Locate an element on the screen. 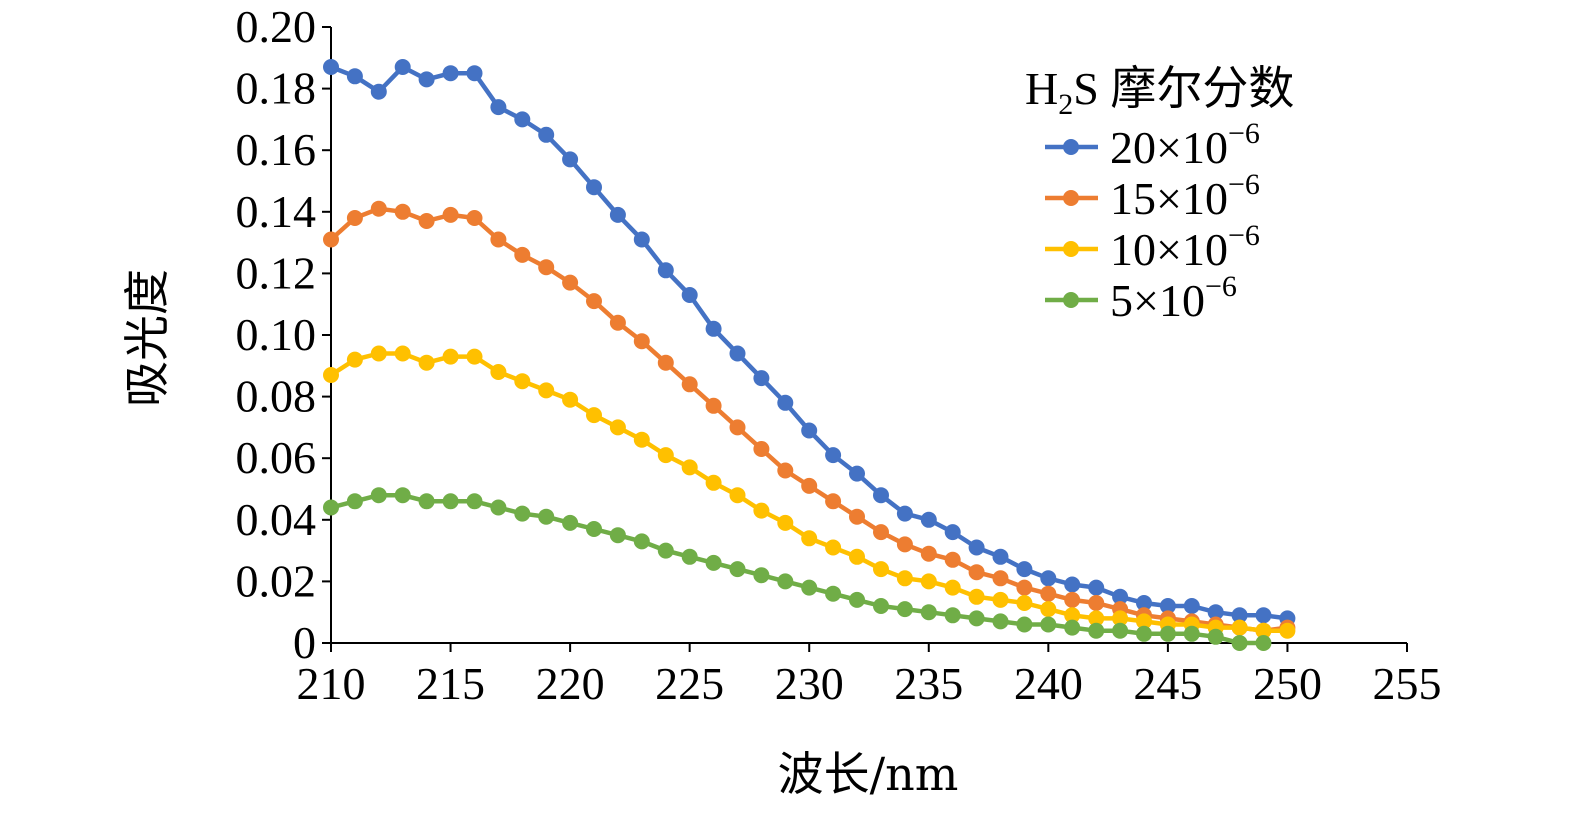  legend-item: 20×10−6 is located at coordinates (1152, 145).